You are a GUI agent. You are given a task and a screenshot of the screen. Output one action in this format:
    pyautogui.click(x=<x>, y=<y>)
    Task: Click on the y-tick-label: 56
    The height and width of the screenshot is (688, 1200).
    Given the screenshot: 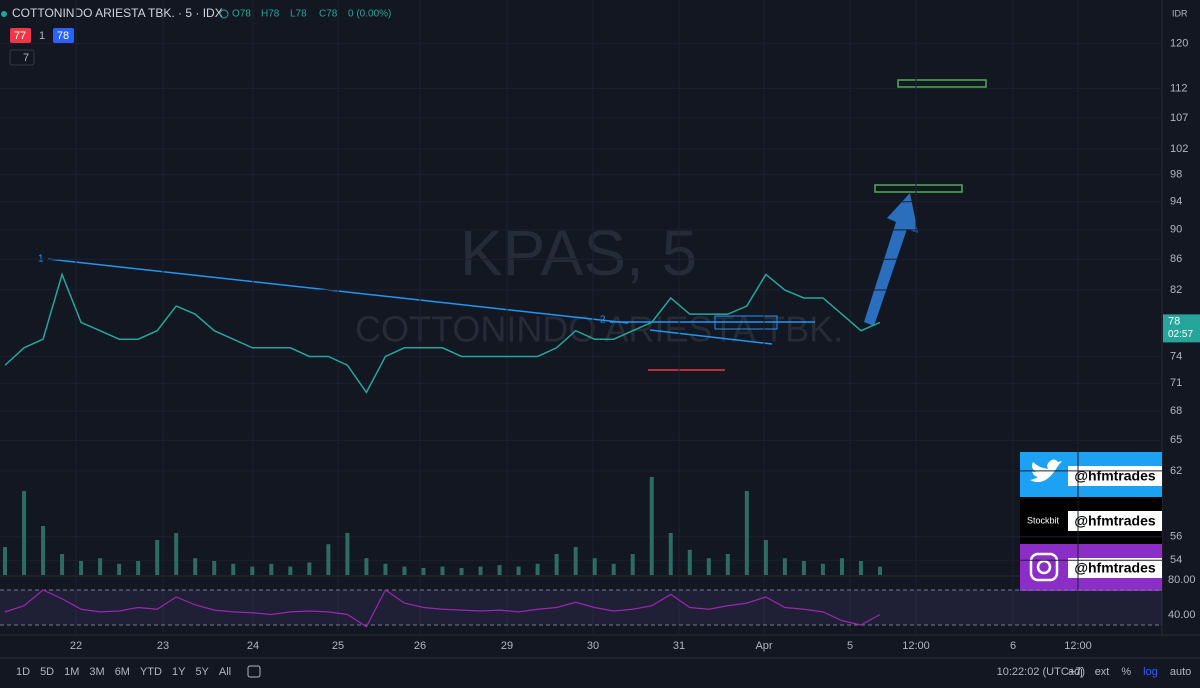 What is the action you would take?
    pyautogui.click(x=1176, y=537)
    